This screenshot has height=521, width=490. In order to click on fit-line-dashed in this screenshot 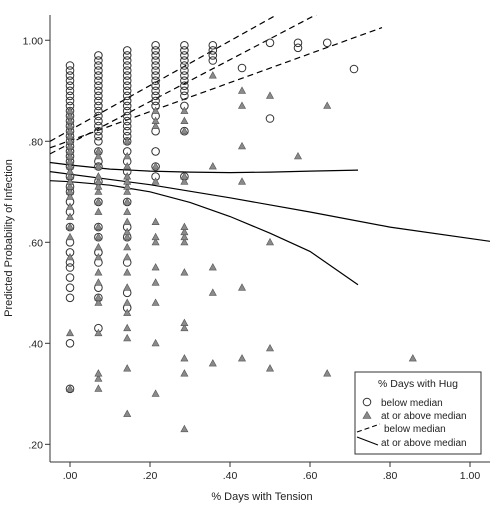, I will do `click(164, 78)`.